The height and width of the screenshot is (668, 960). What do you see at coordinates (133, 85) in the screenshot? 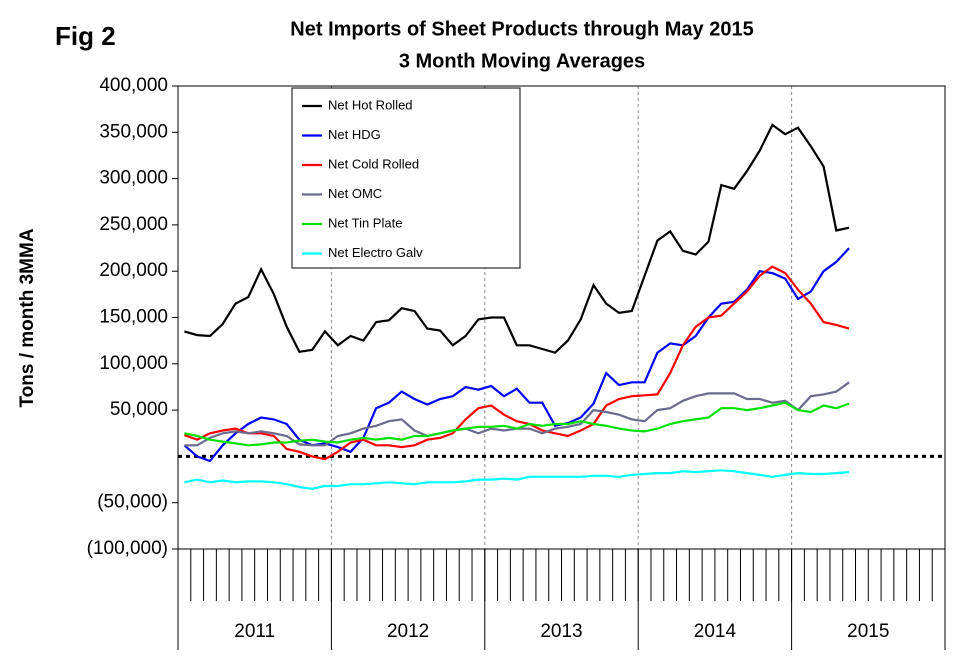
I see `y-tick-label: 400,000` at bounding box center [133, 85].